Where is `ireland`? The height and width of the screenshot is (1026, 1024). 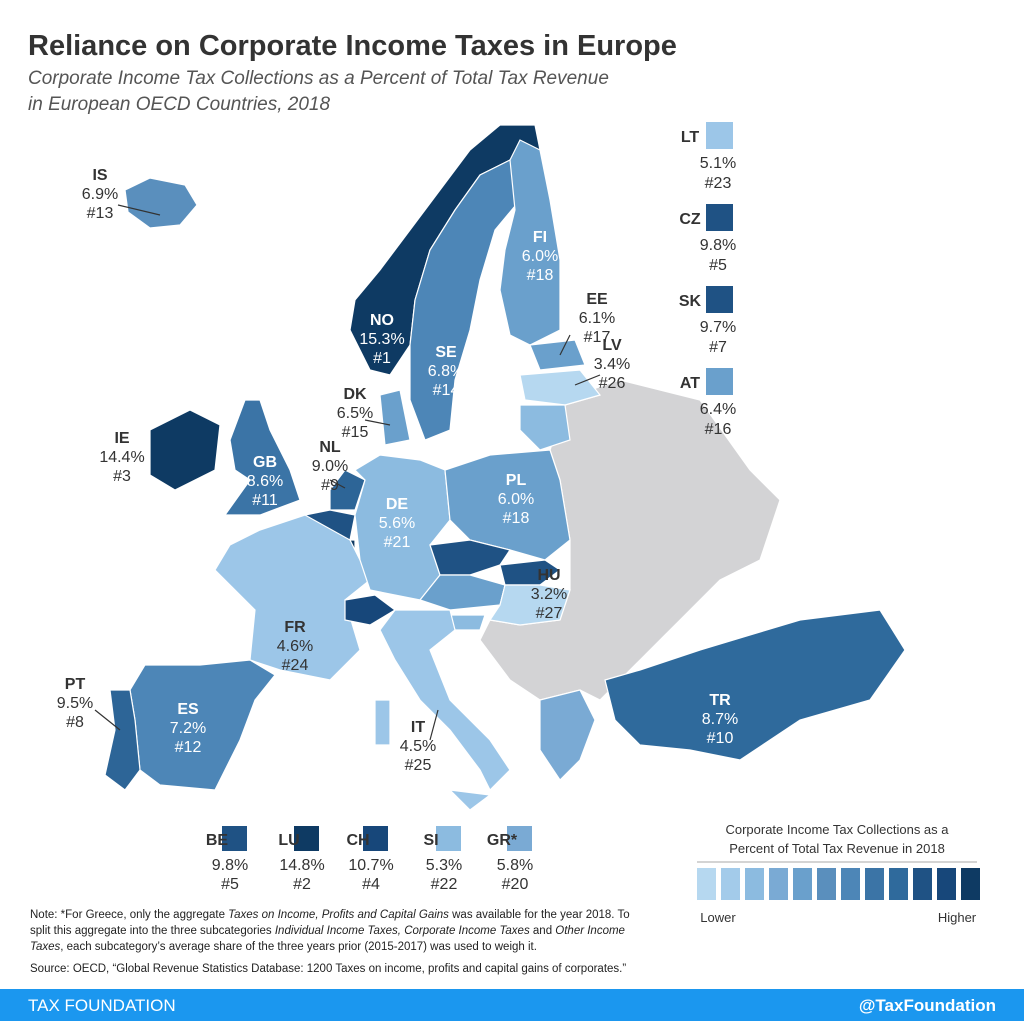 ireland is located at coordinates (185, 450).